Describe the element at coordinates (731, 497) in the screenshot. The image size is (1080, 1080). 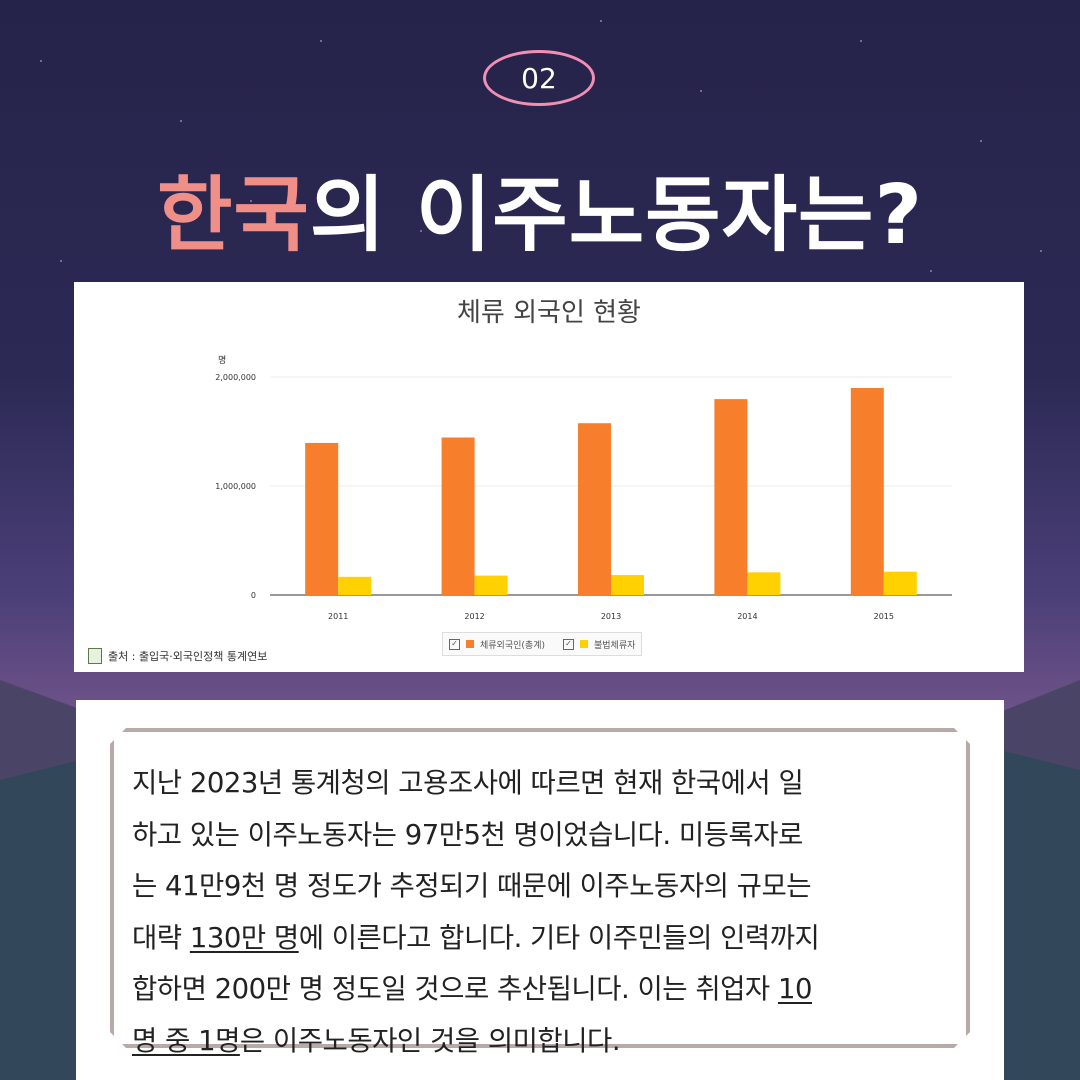
I see `bar-total-2014` at that location.